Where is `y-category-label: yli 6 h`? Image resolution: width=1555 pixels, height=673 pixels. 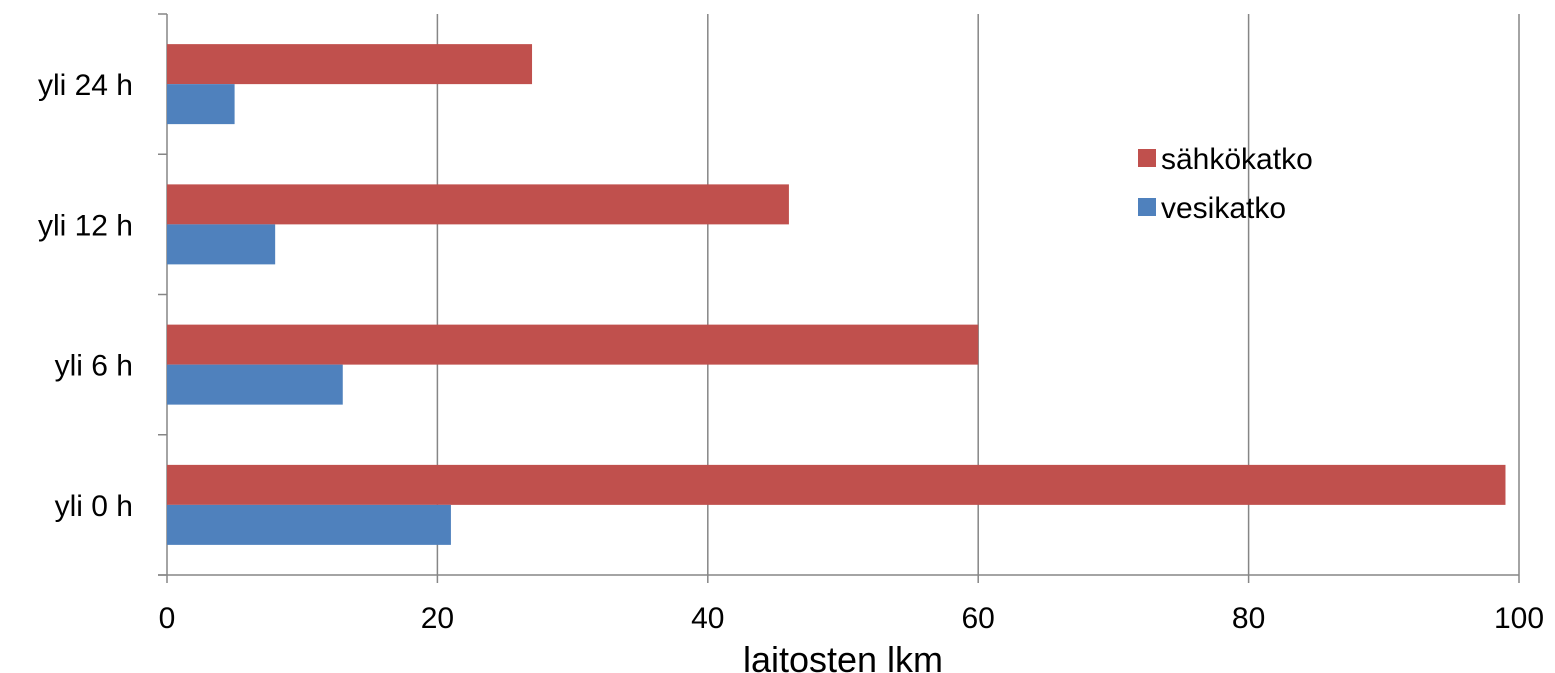
y-category-label: yli 6 h is located at coordinates (94, 366).